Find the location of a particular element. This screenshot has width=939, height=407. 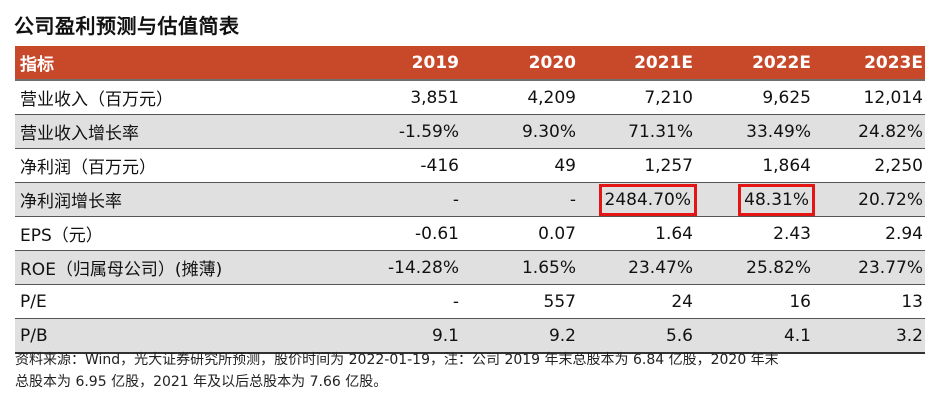

table-row: P/E - 557 24 16 13 is located at coordinates (470, 301).